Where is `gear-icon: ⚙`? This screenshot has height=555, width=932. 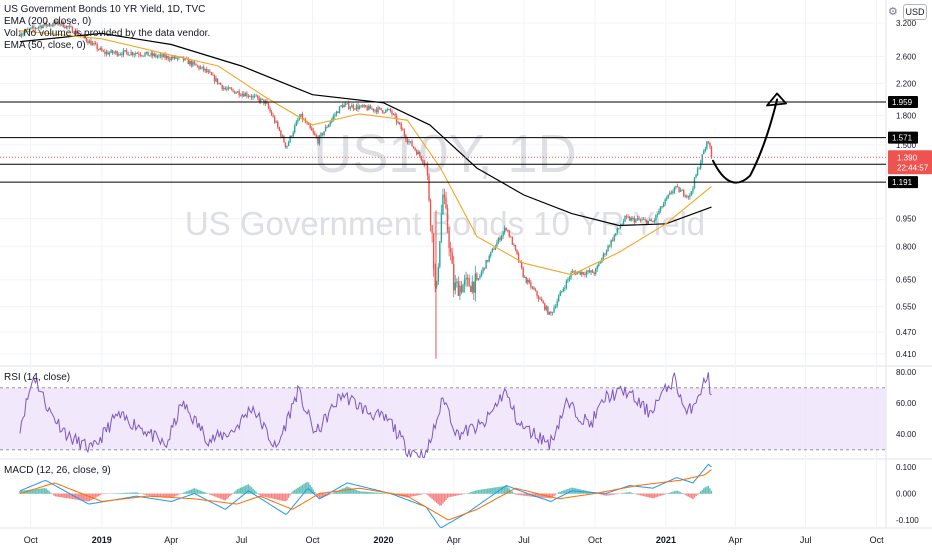 gear-icon: ⚙ is located at coordinates (893, 11).